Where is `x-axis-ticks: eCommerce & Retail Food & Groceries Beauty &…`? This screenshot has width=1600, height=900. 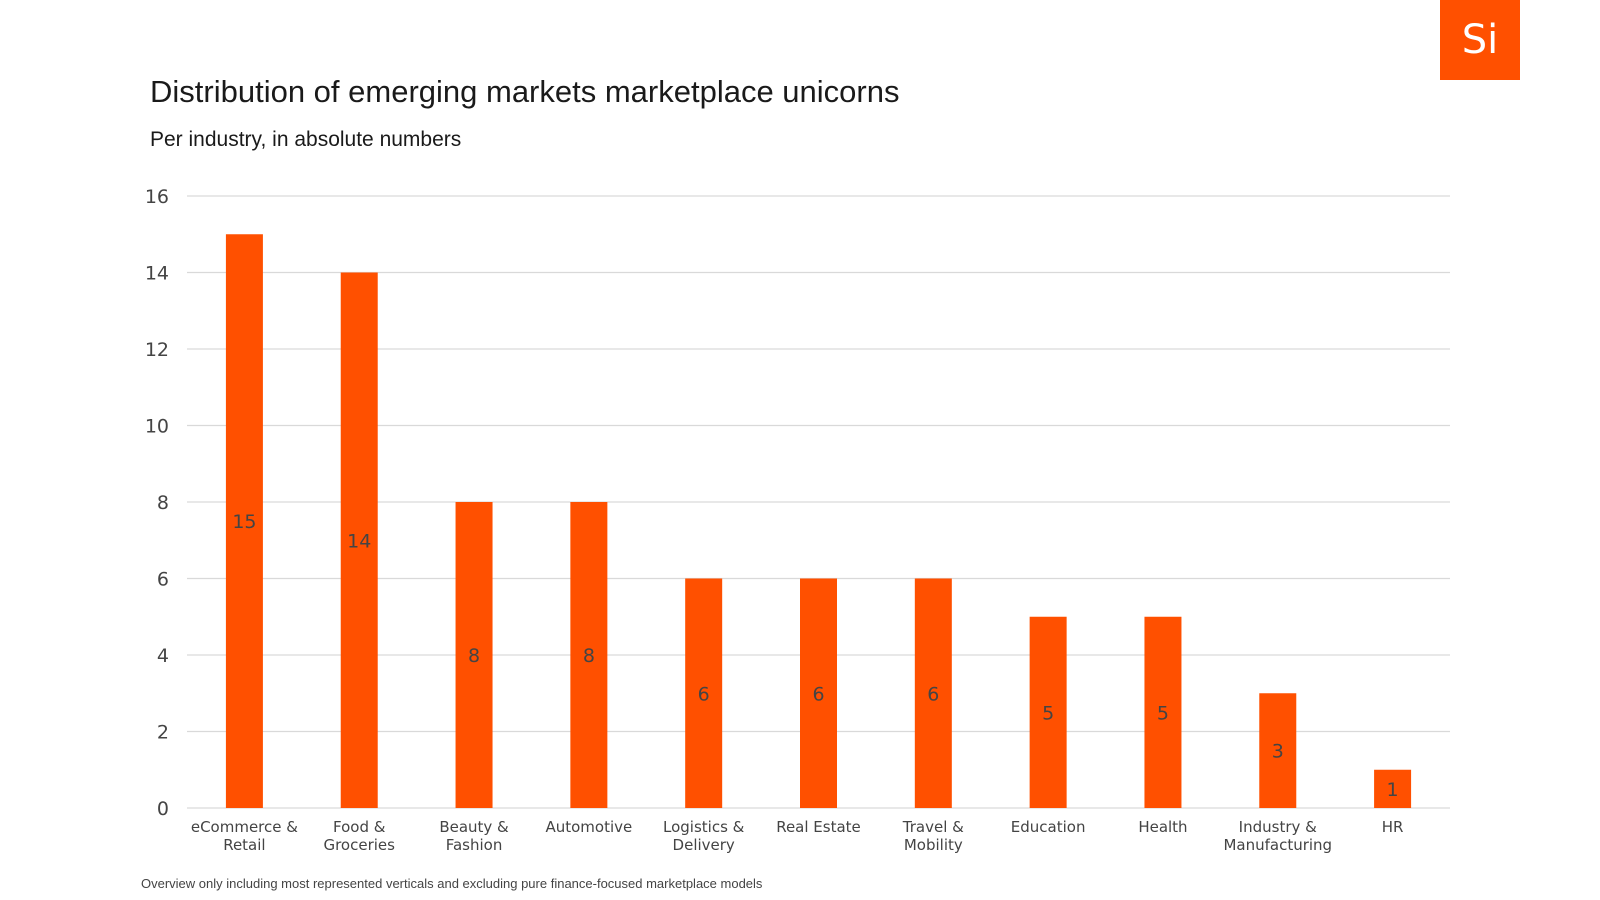 x-axis-ticks: eCommerce & Retail Food & Groceries Beauty &… is located at coordinates (797, 836).